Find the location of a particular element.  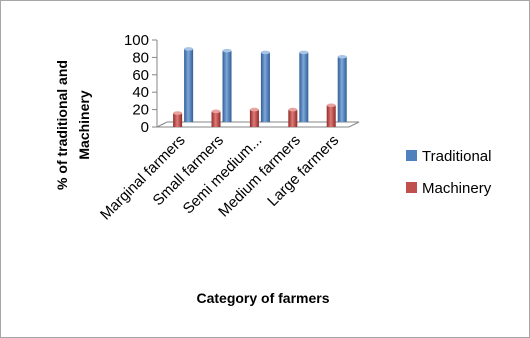

legend-swatch-traditional is located at coordinates (411, 155).